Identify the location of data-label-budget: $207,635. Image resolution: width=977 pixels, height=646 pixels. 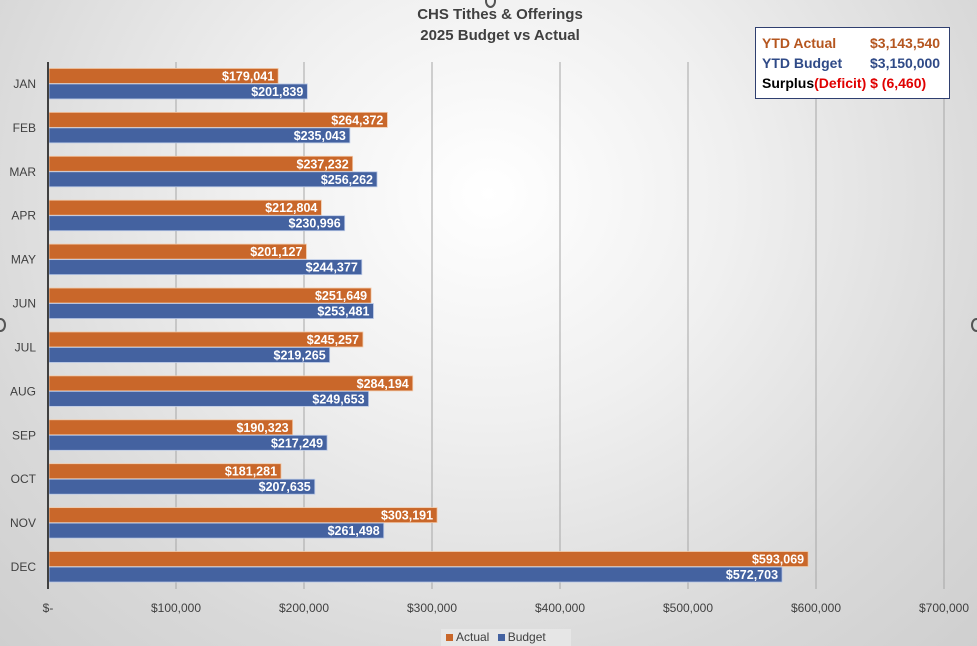
(285, 487).